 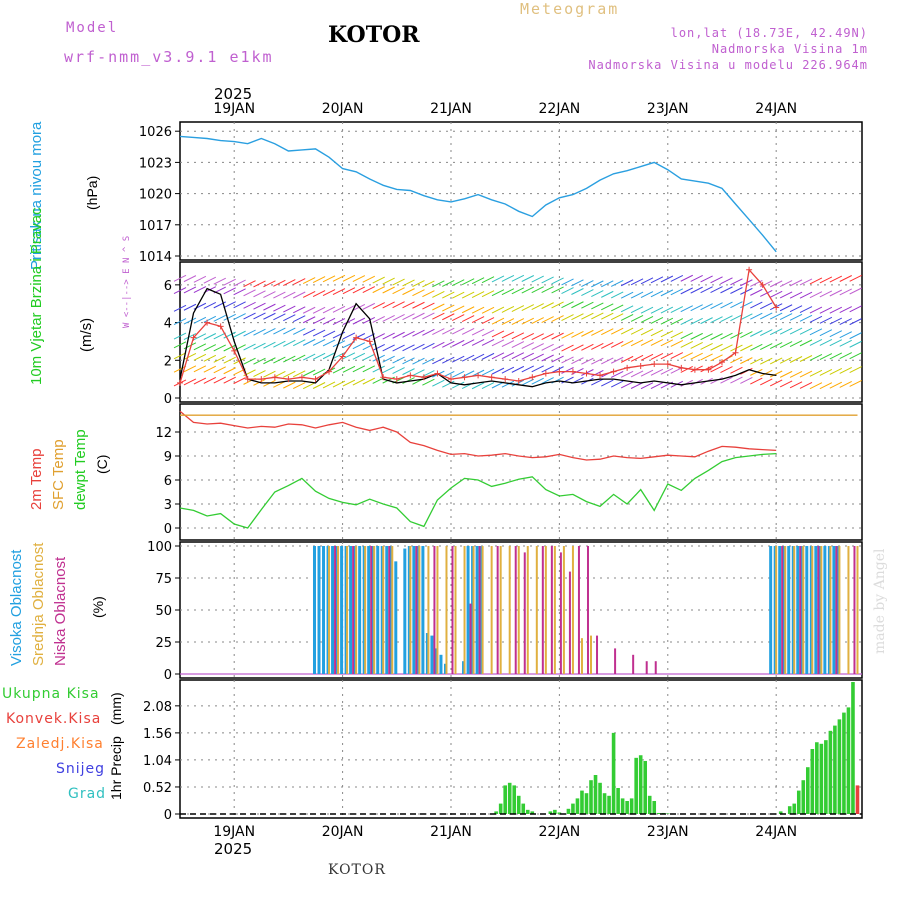 What do you see at coordinates (521, 191) in the screenshot?
I see `panel-frame` at bounding box center [521, 191].